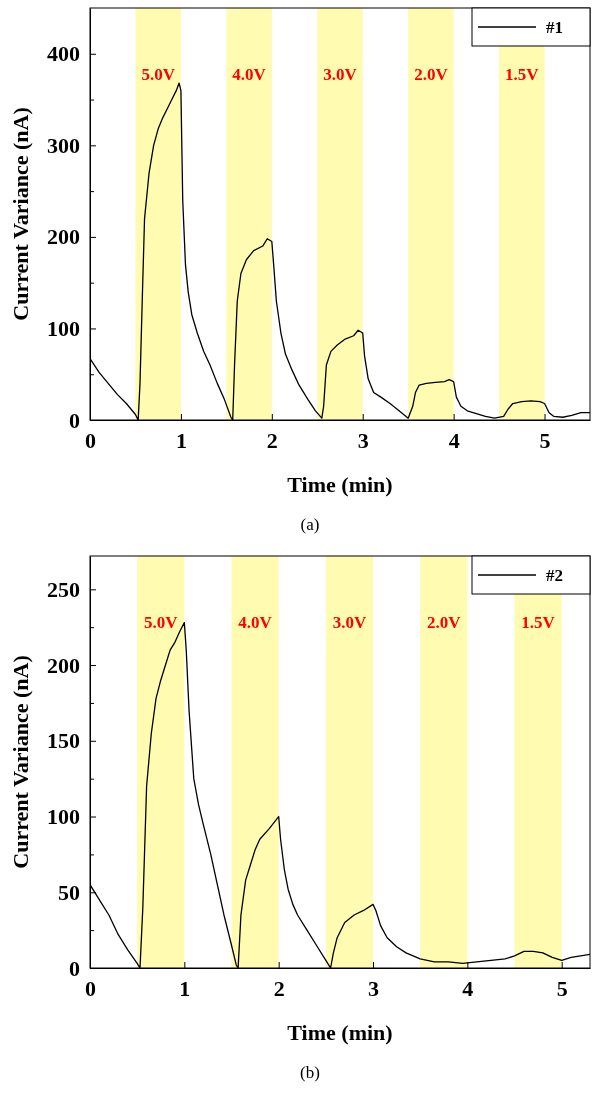 The image size is (594, 1097). Describe the element at coordinates (63, 589) in the screenshot. I see `y-tick-label: 250` at that location.